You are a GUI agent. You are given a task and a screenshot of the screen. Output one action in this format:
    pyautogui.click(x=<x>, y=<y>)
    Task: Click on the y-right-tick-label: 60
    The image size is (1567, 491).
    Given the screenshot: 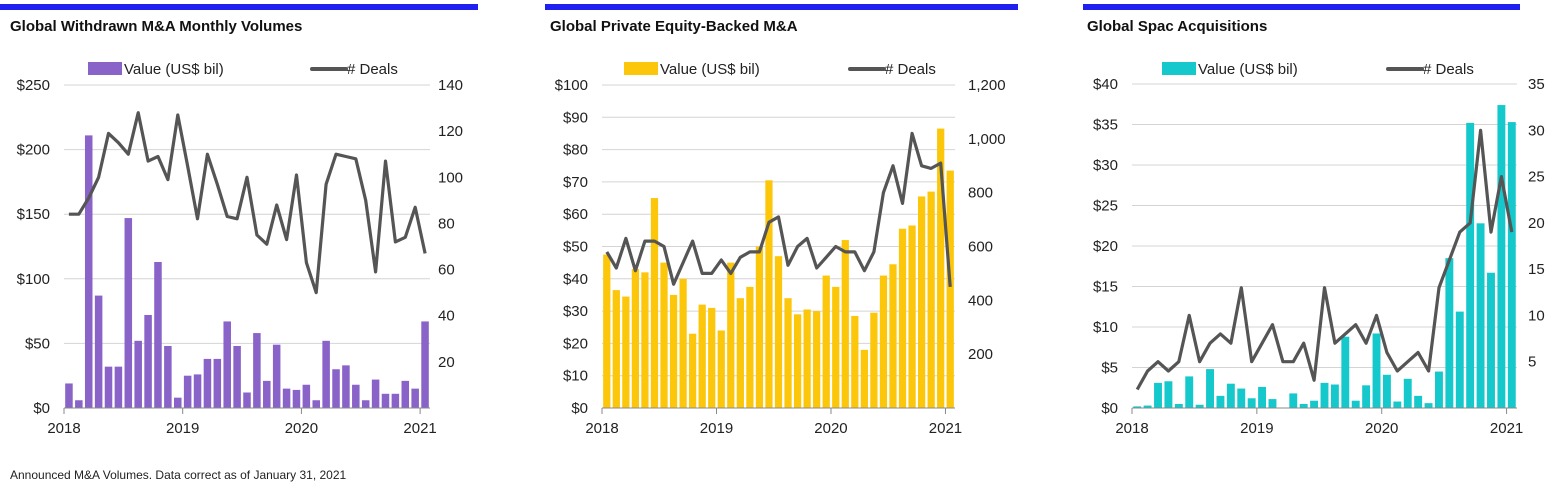 What is the action you would take?
    pyautogui.click(x=446, y=270)
    